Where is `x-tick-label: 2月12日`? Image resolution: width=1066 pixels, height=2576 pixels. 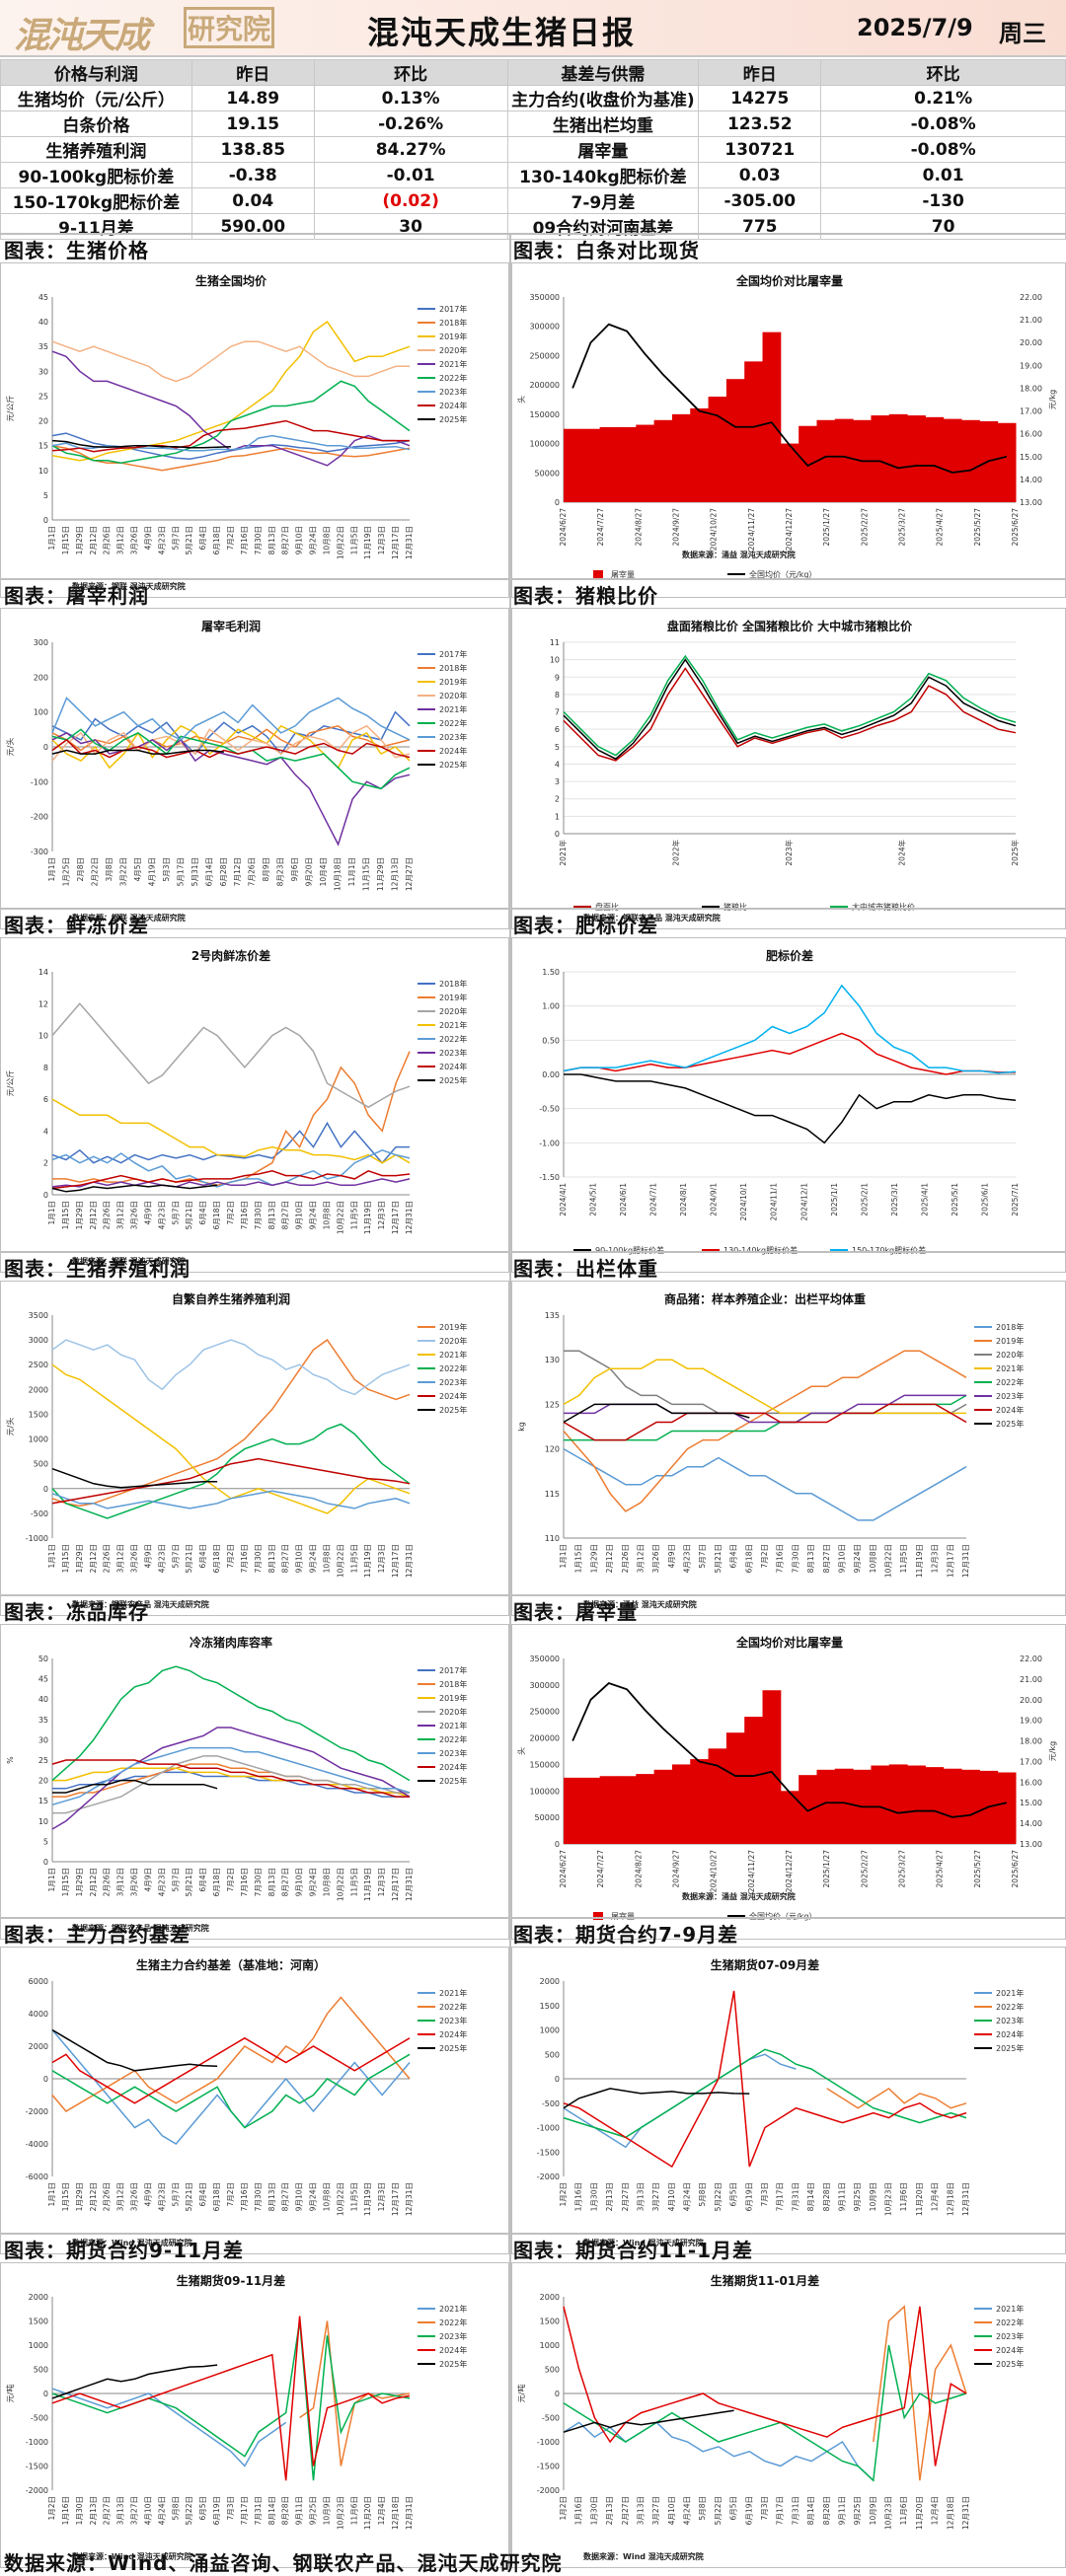 x-tick-label: 2月12日 is located at coordinates (93, 2196).